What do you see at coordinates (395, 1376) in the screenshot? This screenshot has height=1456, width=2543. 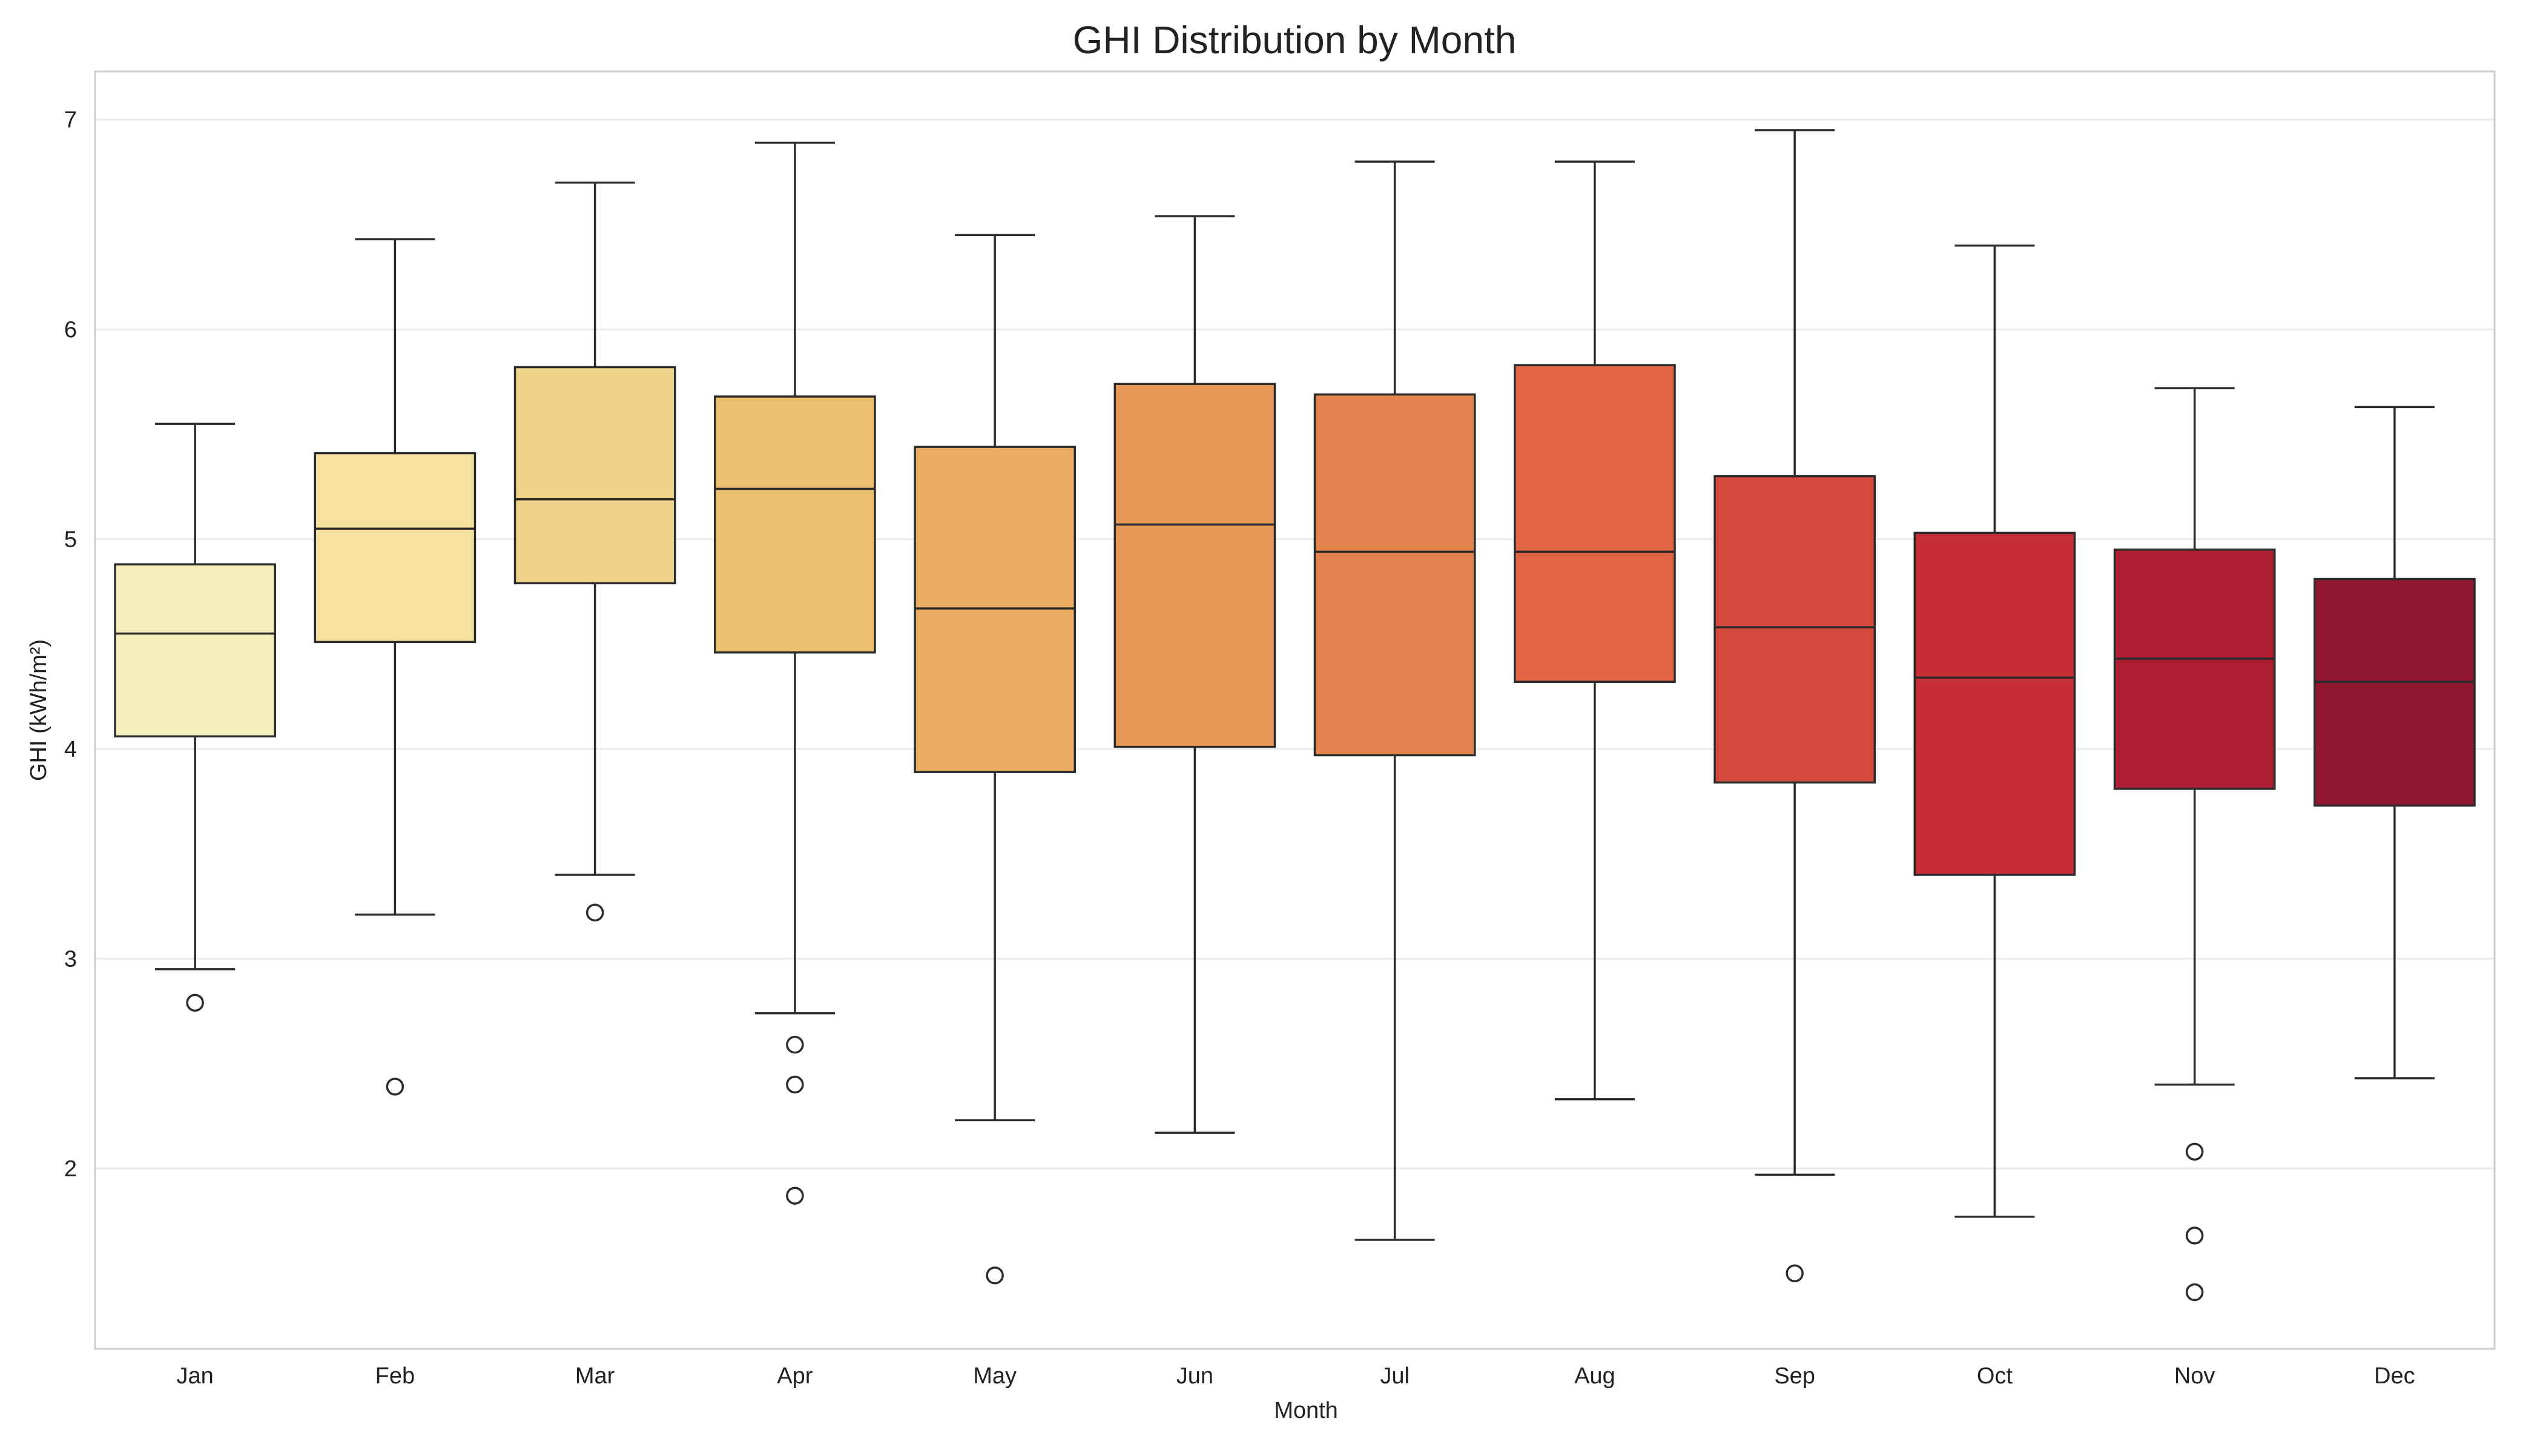 I see `x-tick-label: Feb` at bounding box center [395, 1376].